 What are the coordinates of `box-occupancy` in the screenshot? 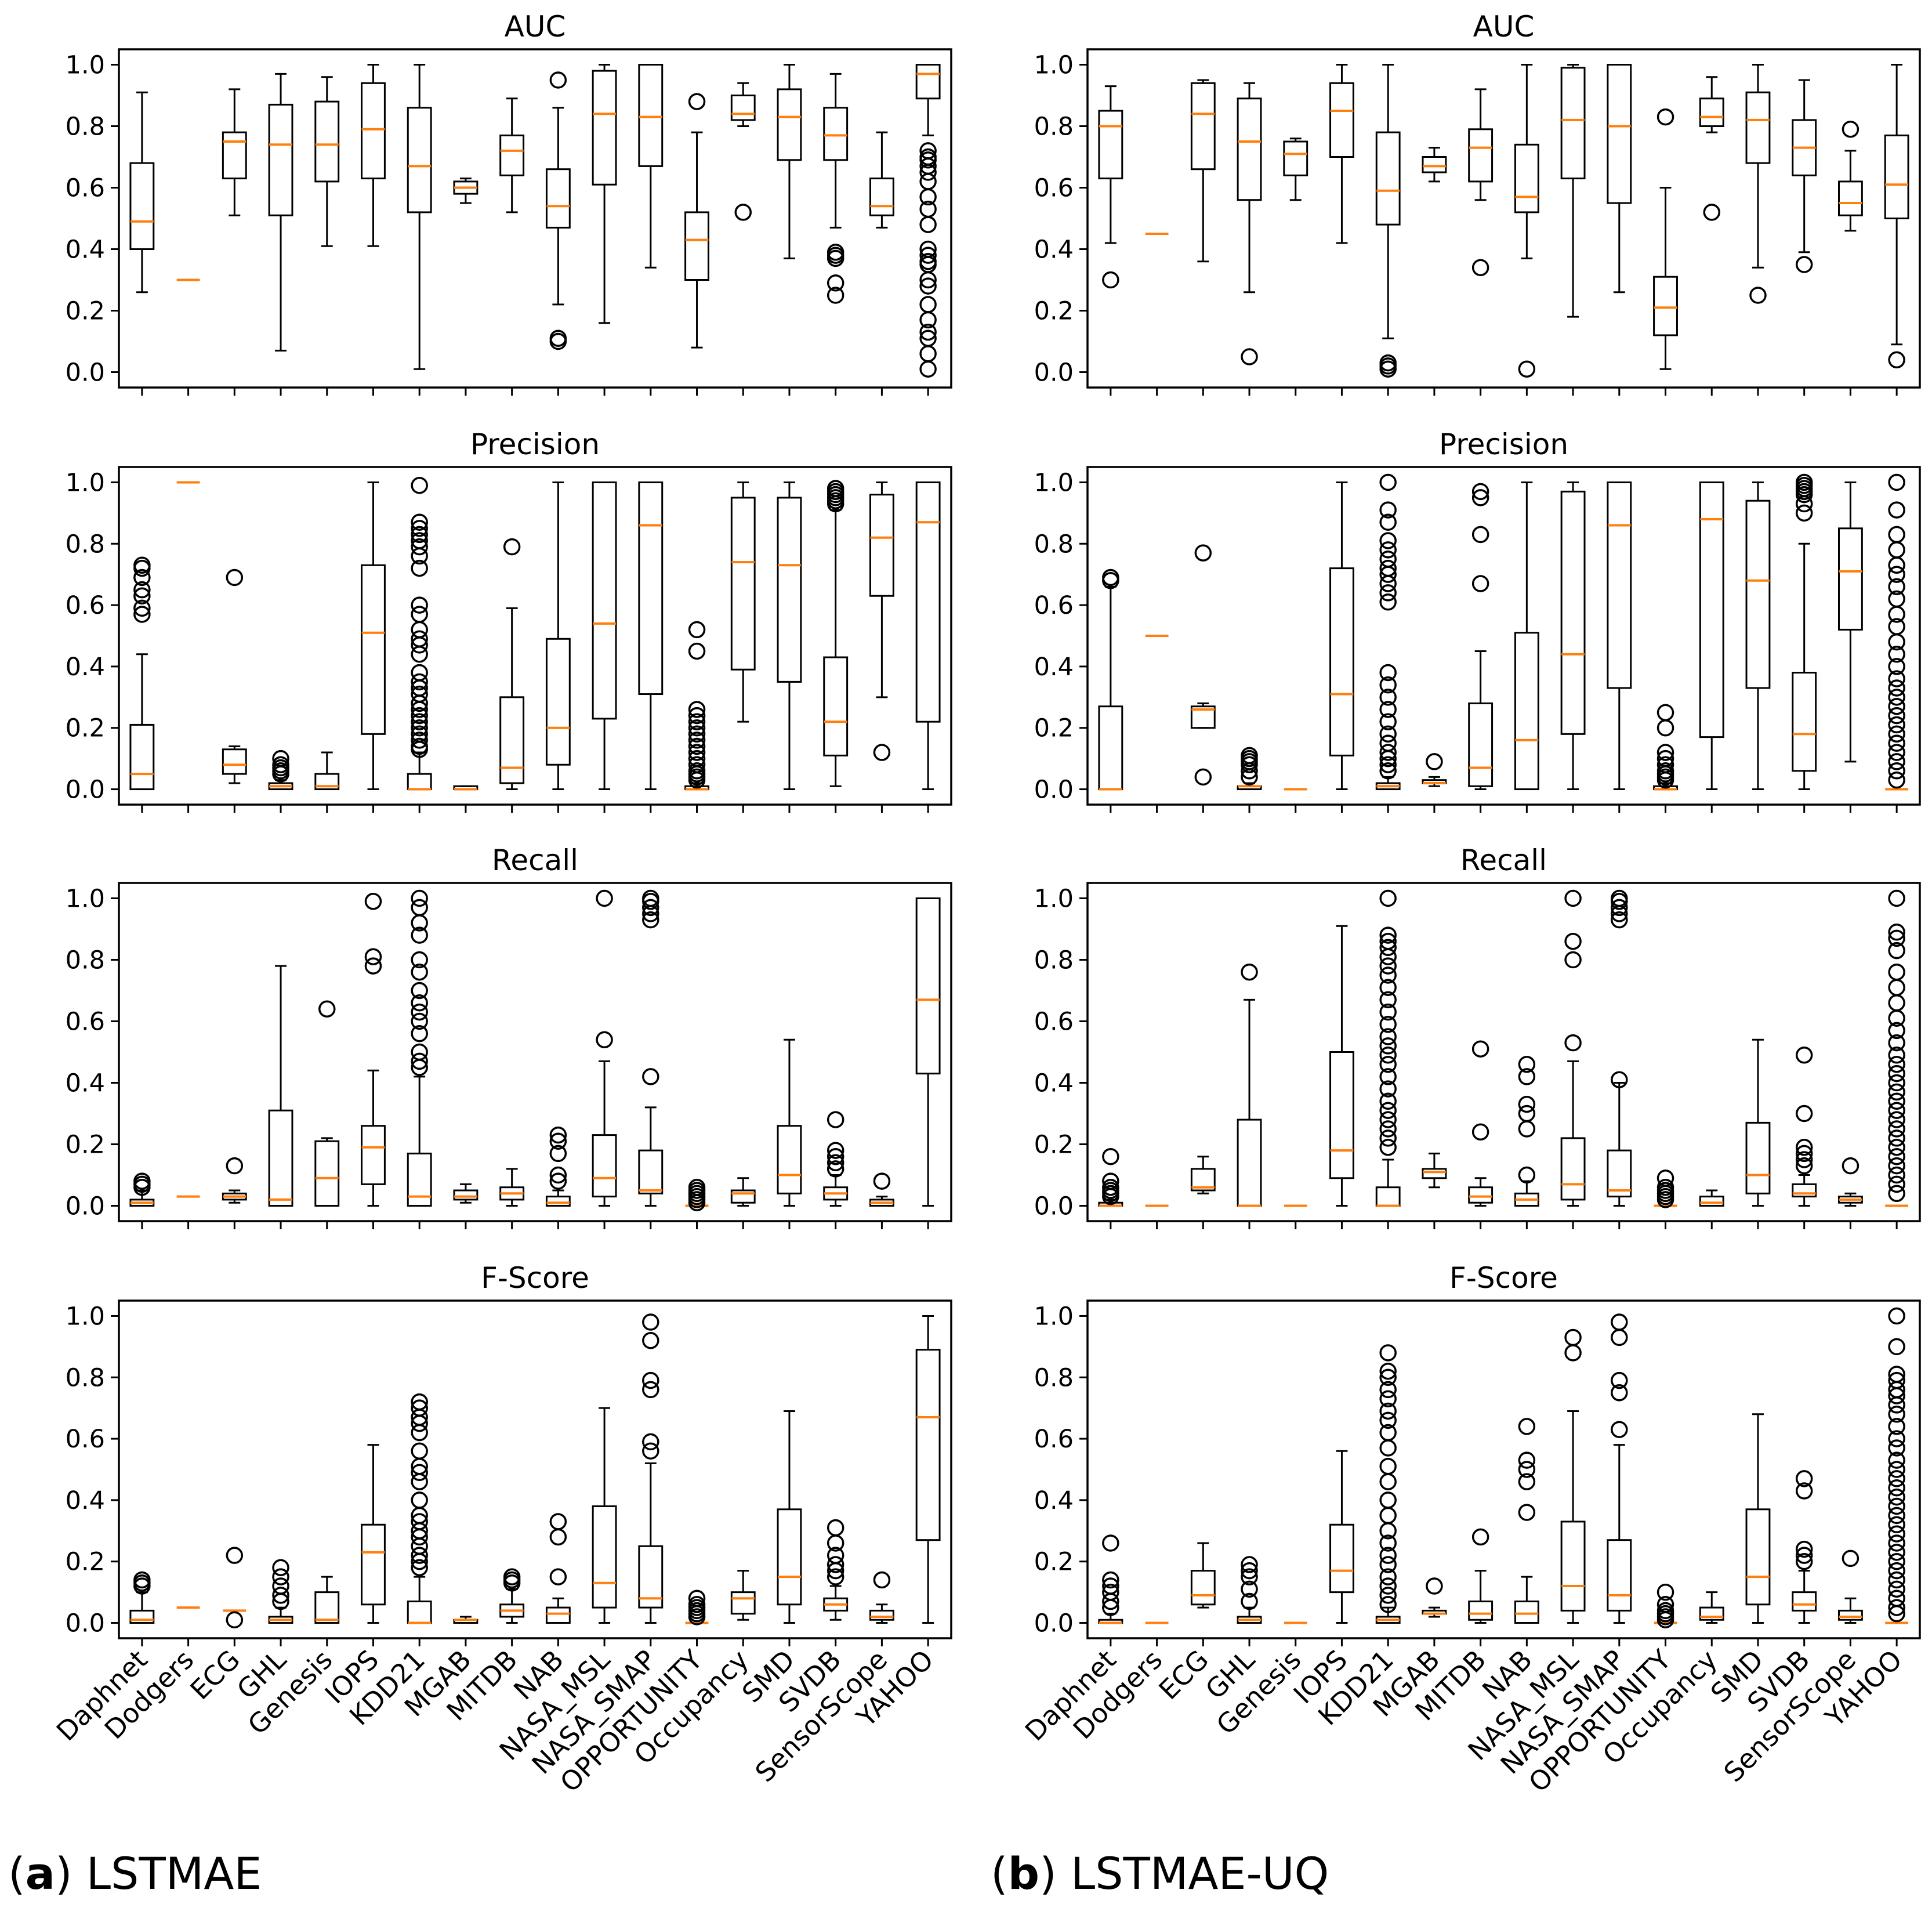 It's located at (743, 239).